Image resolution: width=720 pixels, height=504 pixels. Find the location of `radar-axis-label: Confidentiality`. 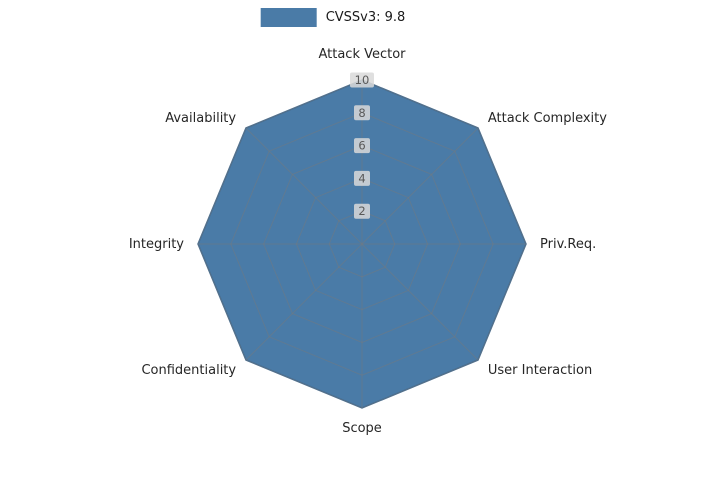

radar-axis-label: Confidentiality is located at coordinates (188, 370).